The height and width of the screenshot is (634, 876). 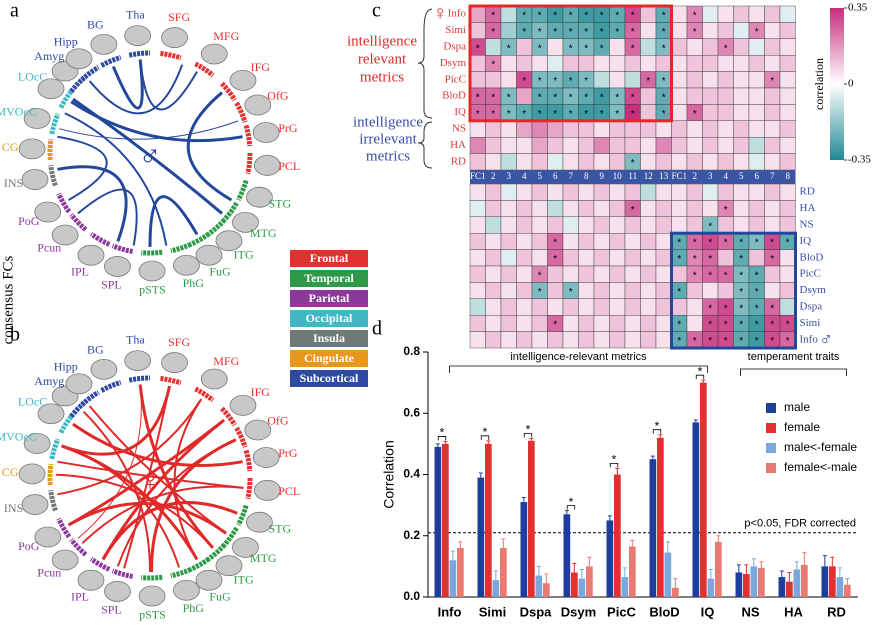 What do you see at coordinates (710, 176) in the screenshot?
I see `column-label: 3` at bounding box center [710, 176].